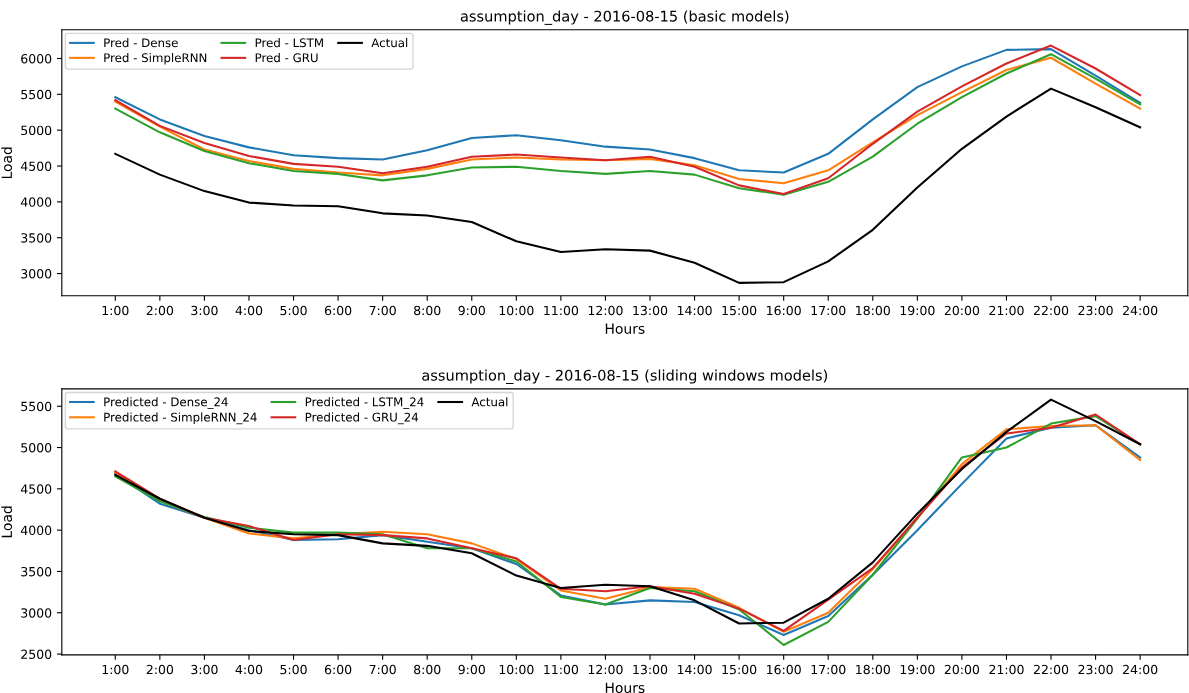 Image resolution: width=1189 pixels, height=693 pixels. What do you see at coordinates (625, 376) in the screenshot?
I see `chart-title: assumption_day - 2016-08-15 (sliding windows models)` at bounding box center [625, 376].